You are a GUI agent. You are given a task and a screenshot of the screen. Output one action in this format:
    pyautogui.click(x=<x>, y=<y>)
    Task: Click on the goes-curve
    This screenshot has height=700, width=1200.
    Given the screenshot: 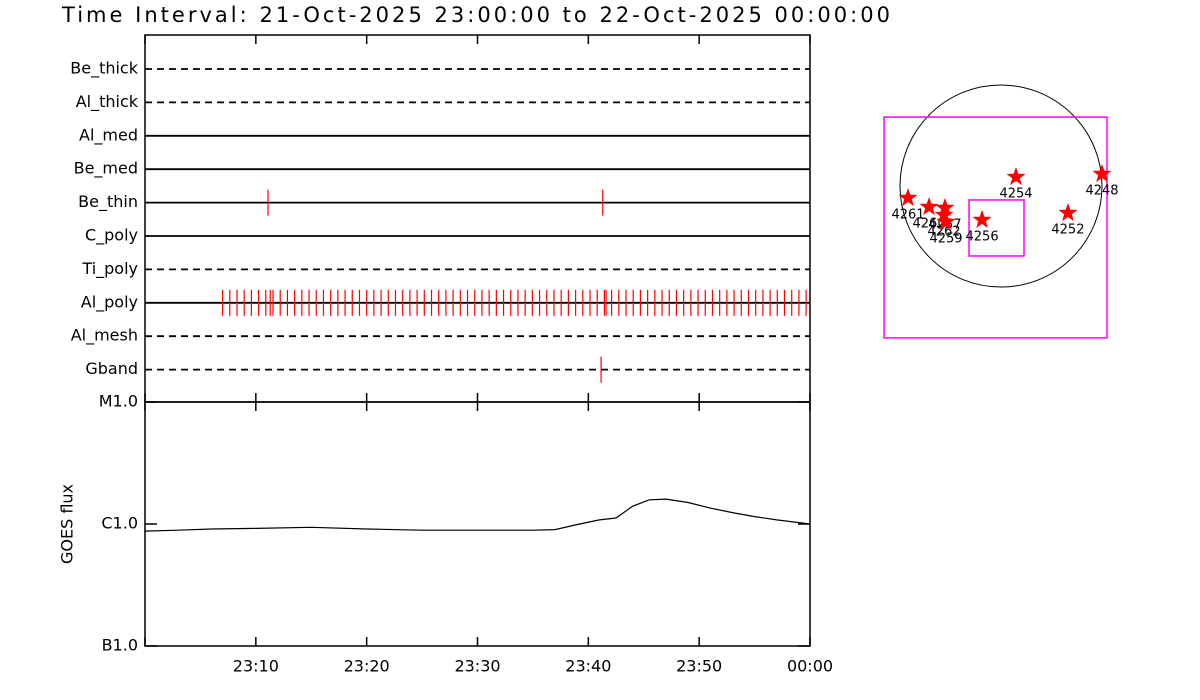 What is the action you would take?
    pyautogui.click(x=477, y=515)
    